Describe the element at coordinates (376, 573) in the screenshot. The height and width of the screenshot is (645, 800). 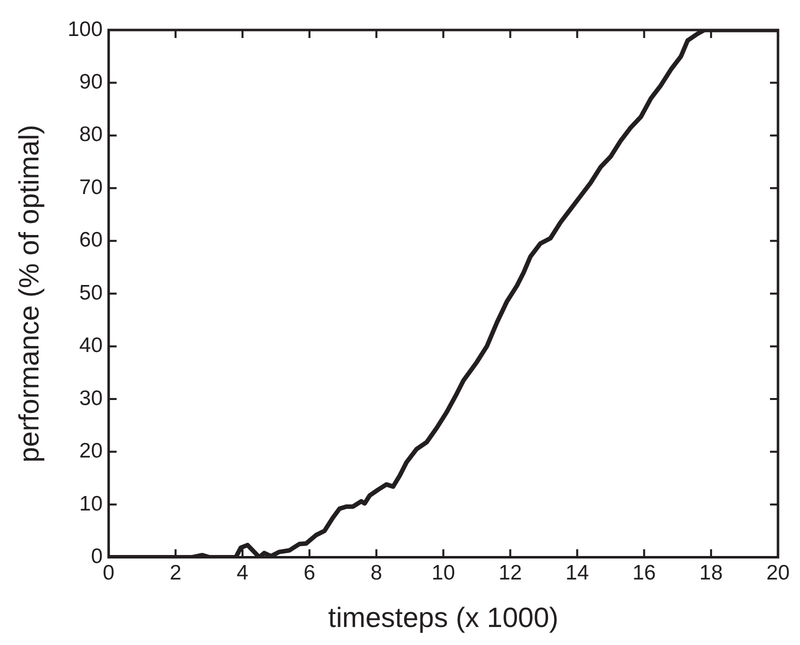
I see `x-tick-label: 8` at that location.